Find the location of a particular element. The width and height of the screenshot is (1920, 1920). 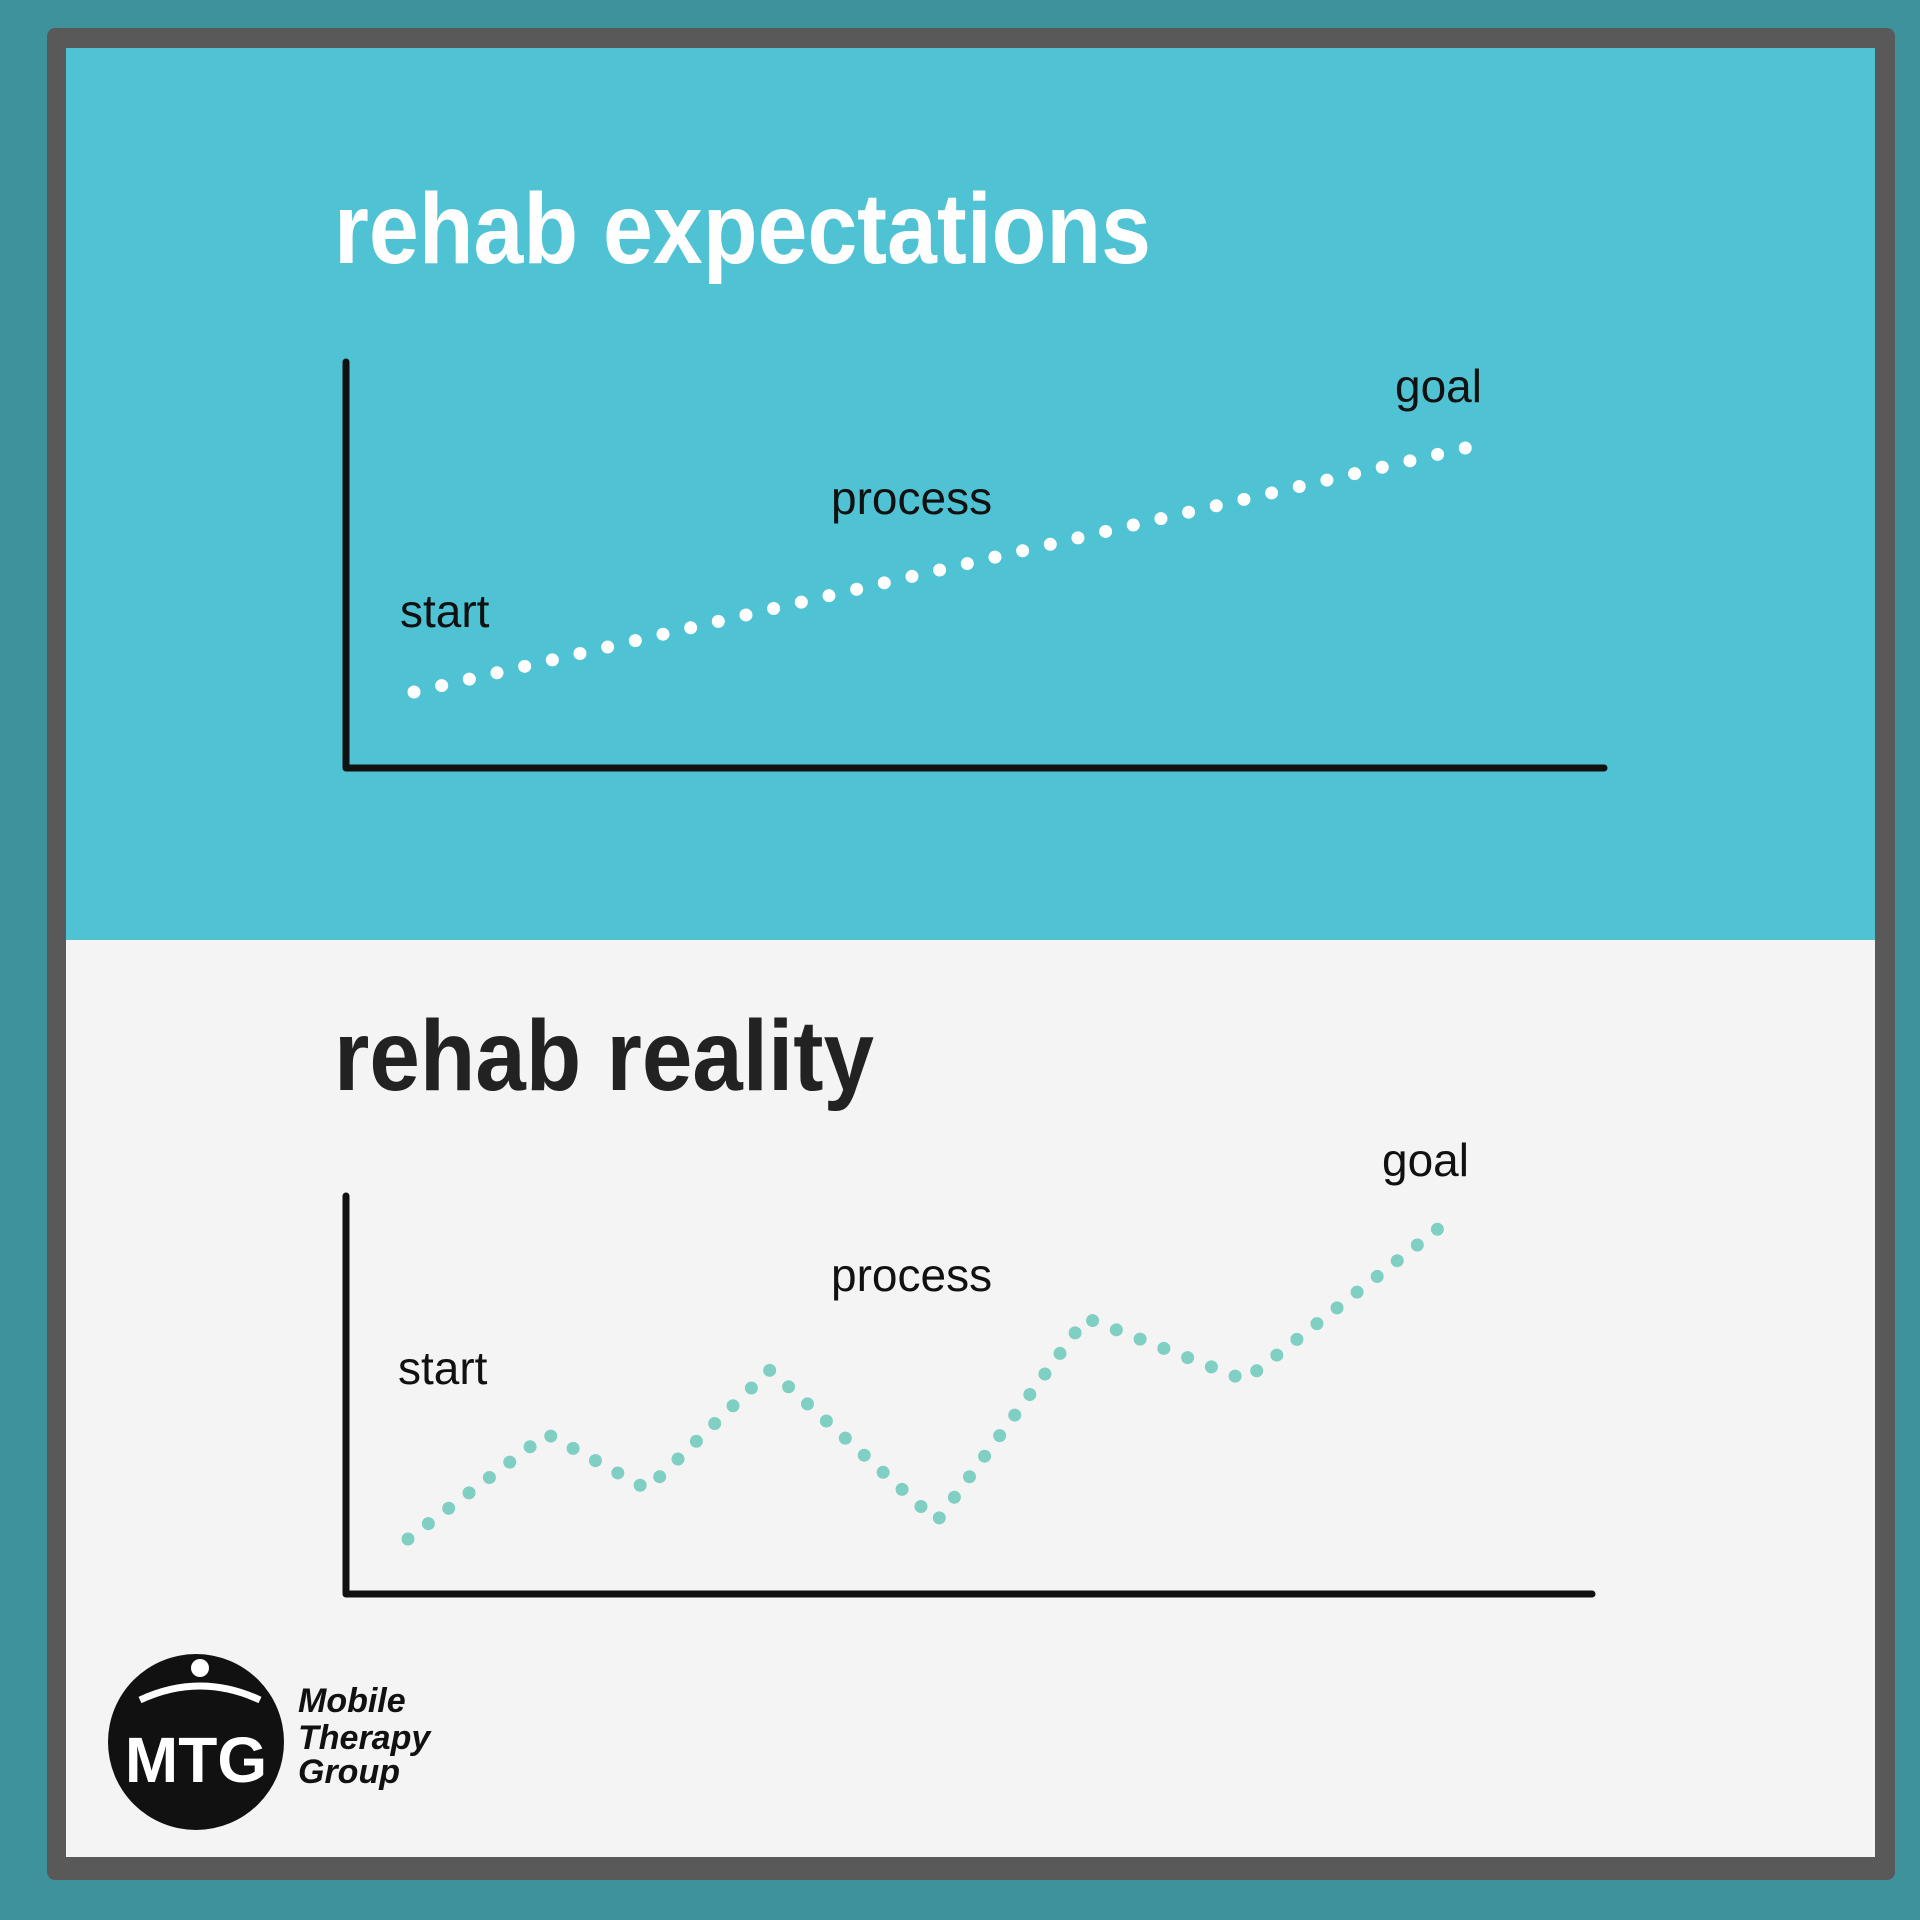

goal-label: goal is located at coordinates (1438, 386).